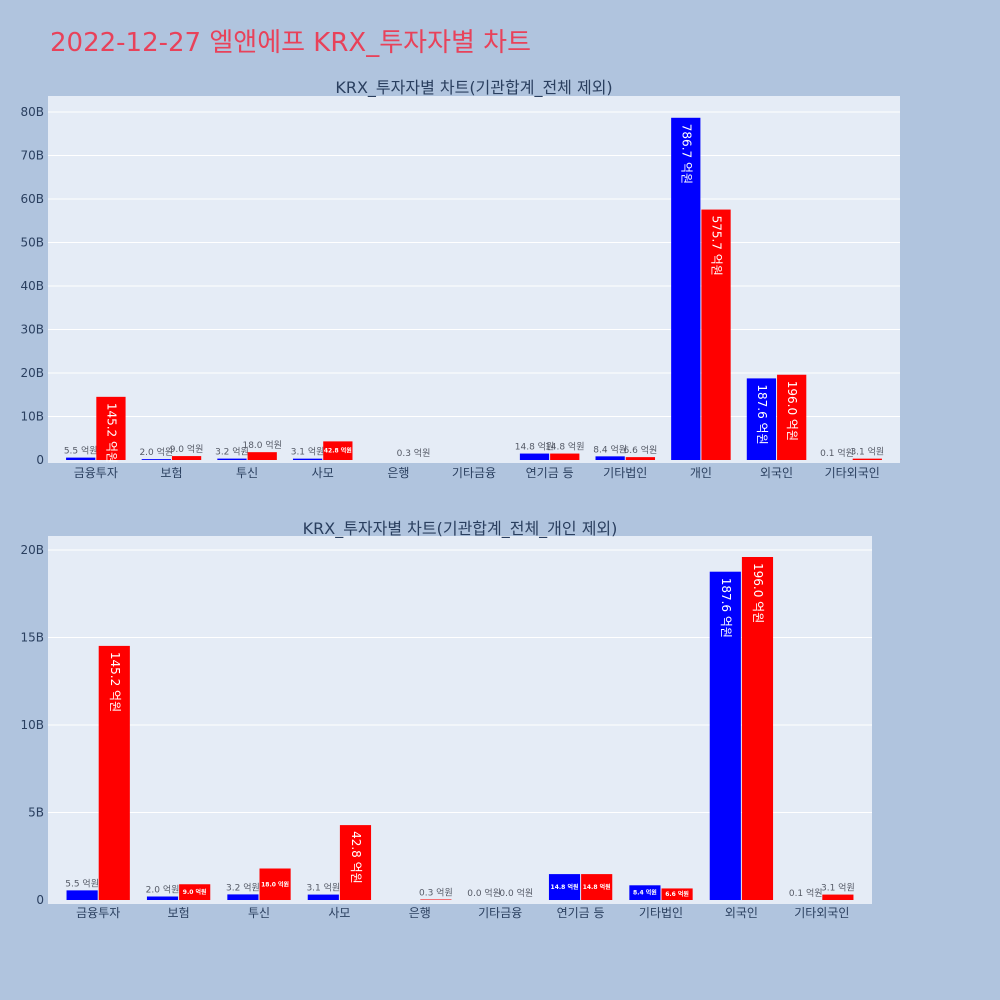 The height and width of the screenshot is (1000, 1000). What do you see at coordinates (32, 156) in the screenshot?
I see `y-tick-label: 70B` at bounding box center [32, 156].